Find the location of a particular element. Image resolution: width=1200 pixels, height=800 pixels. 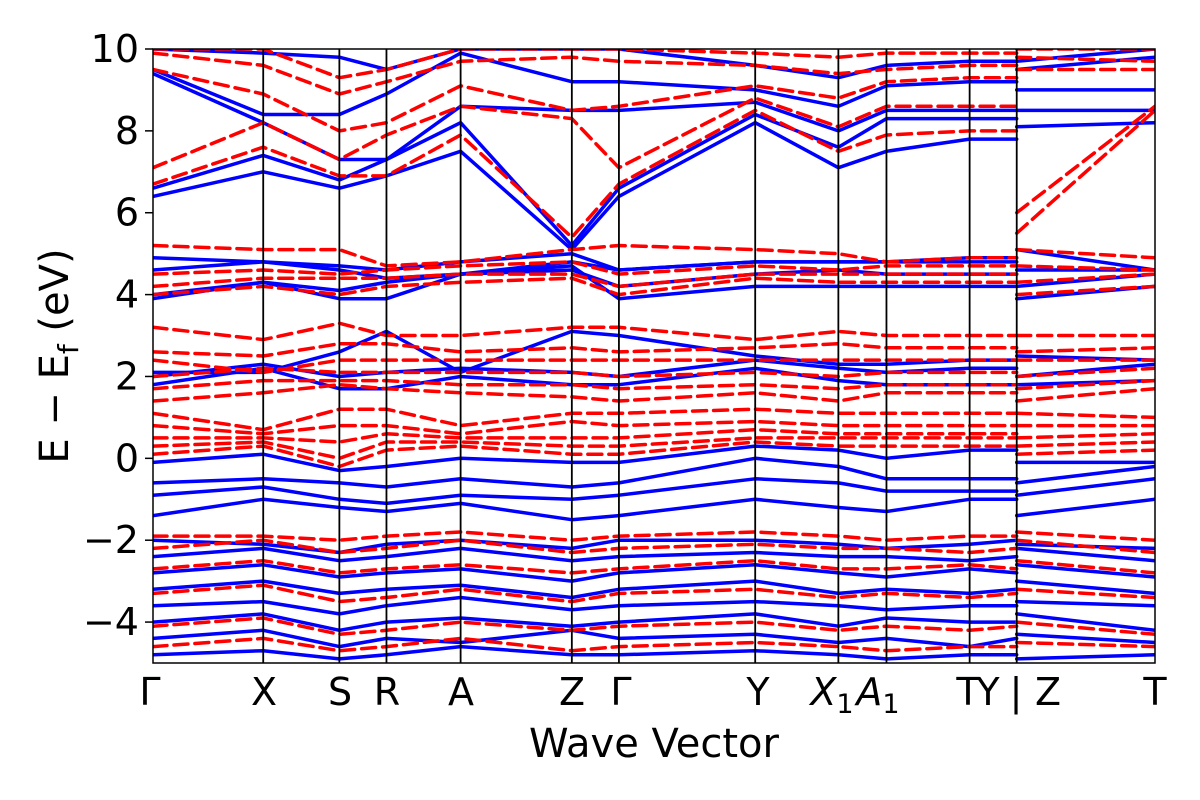

y-tick-label: 8 is located at coordinates (127, 131).